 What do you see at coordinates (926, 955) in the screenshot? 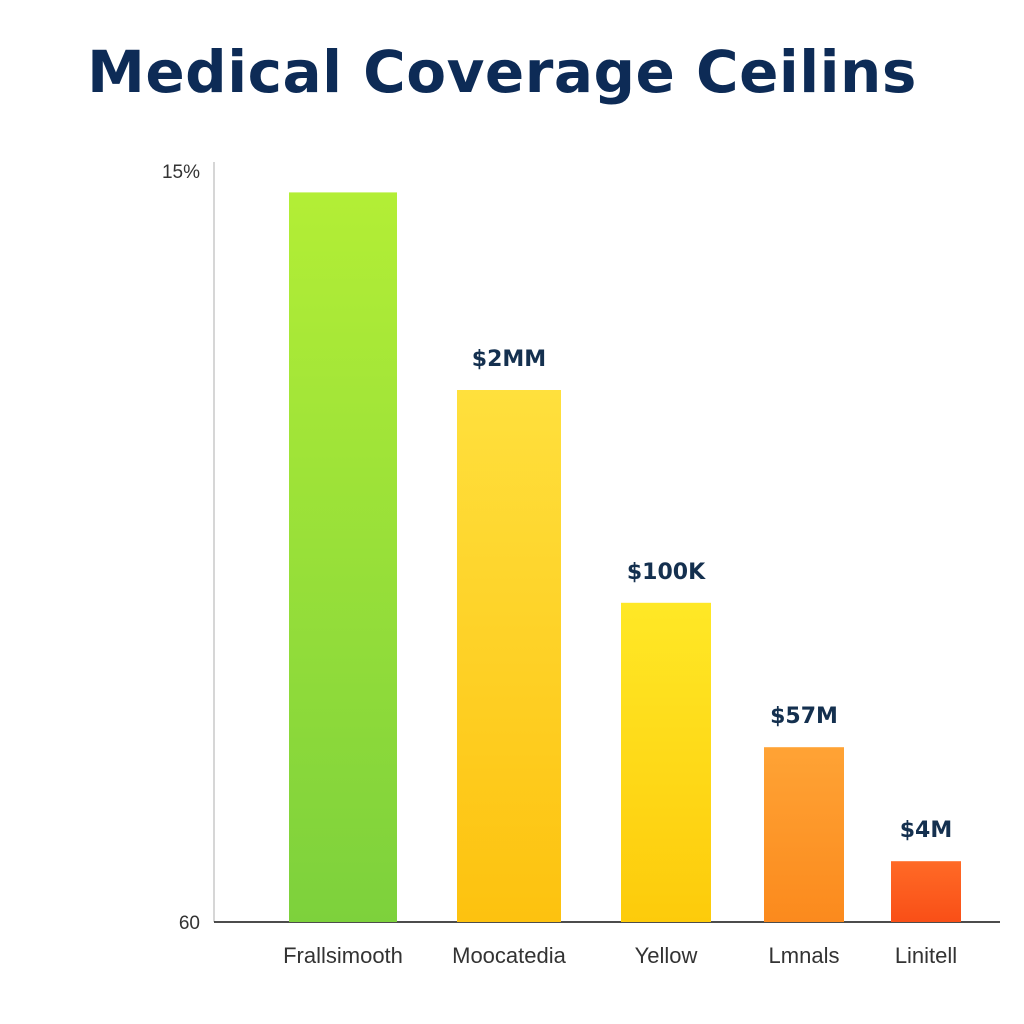
I see `x-tick-label-4: Linitell` at bounding box center [926, 955].